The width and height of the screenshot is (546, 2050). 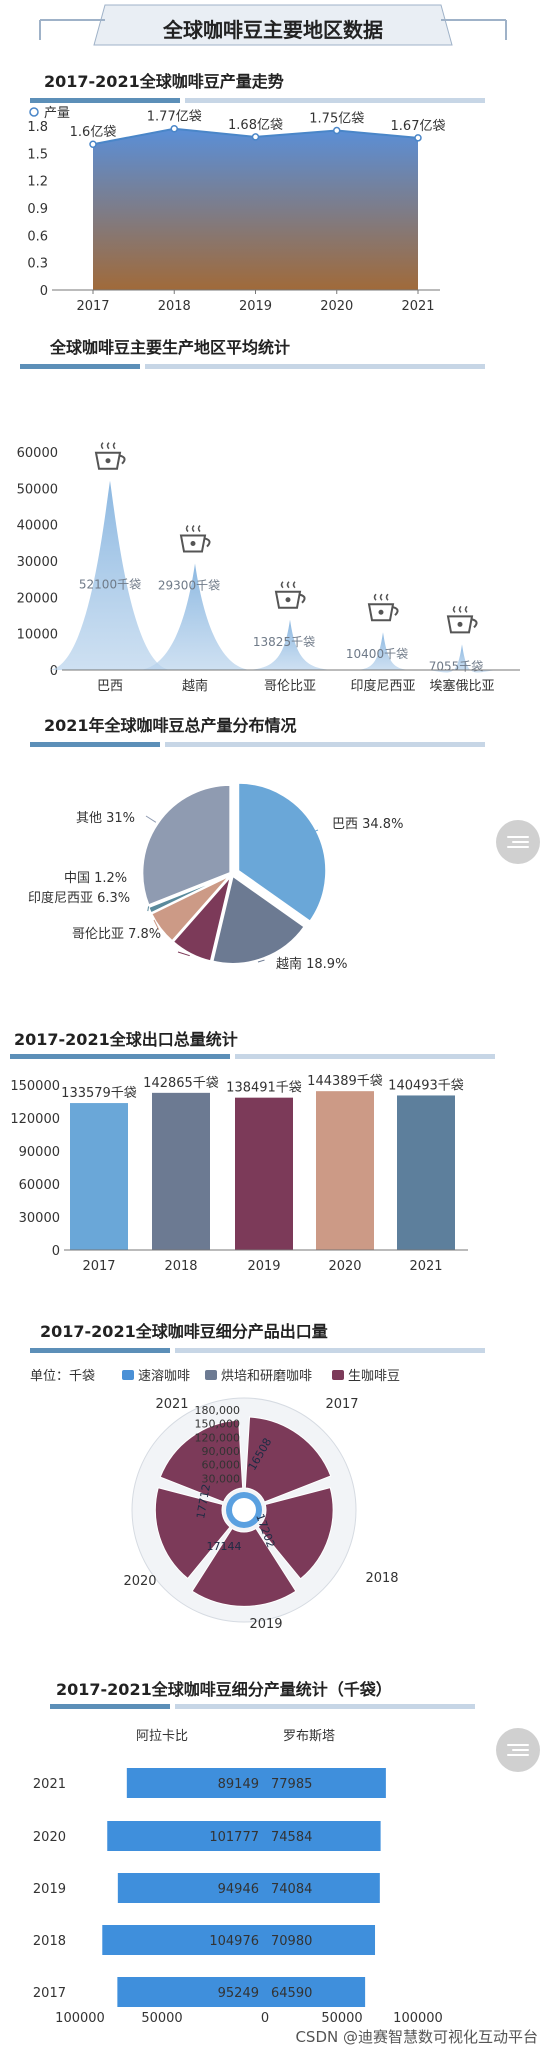 What do you see at coordinates (255, 125) in the screenshot?
I see `data-label: 1.68亿袋` at bounding box center [255, 125].